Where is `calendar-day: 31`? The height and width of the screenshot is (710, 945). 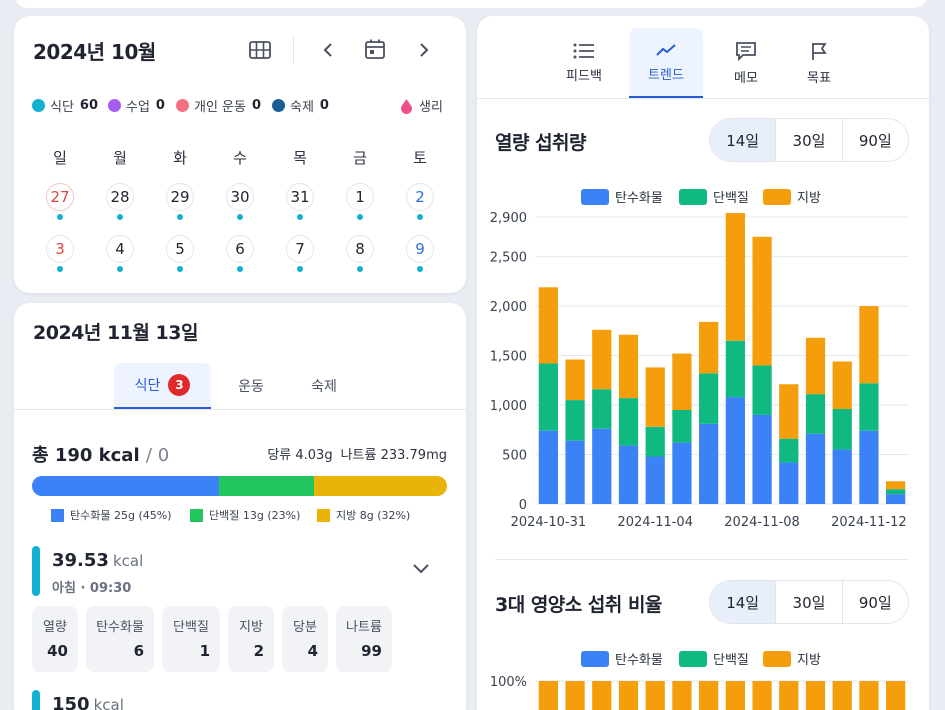 calendar-day: 31 is located at coordinates (300, 197).